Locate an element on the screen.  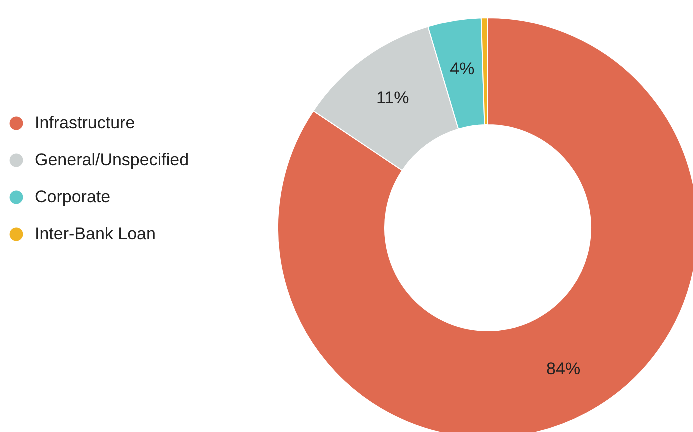
legend-label: Corporate is located at coordinates (73, 197).